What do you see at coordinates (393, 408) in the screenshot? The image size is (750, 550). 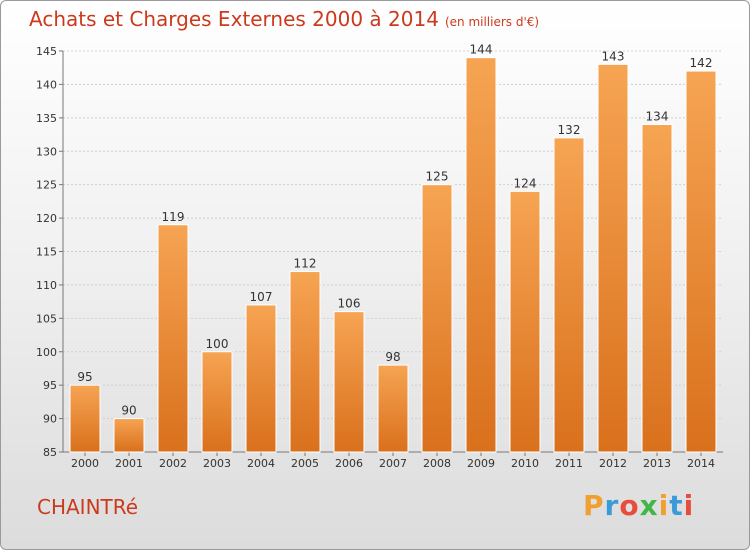 I see `bar-2007` at bounding box center [393, 408].